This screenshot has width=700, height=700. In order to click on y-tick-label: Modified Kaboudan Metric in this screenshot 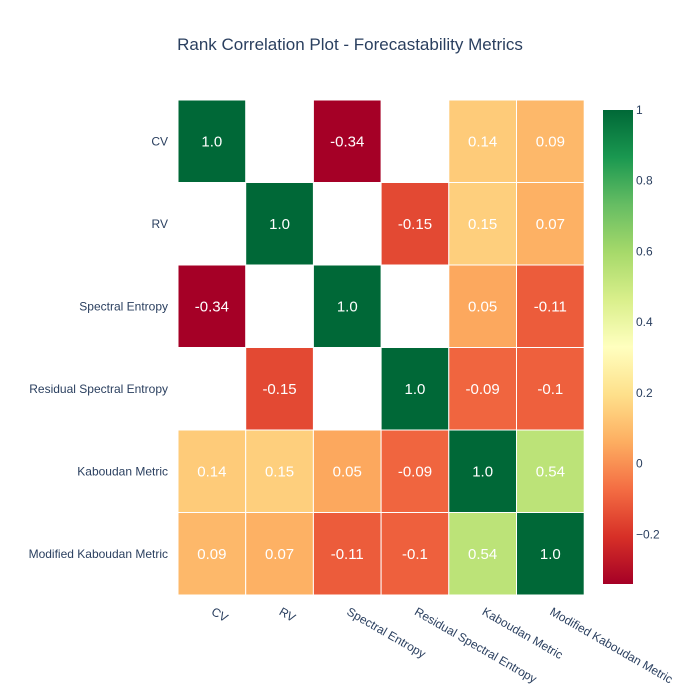, I will do `click(98, 554)`.